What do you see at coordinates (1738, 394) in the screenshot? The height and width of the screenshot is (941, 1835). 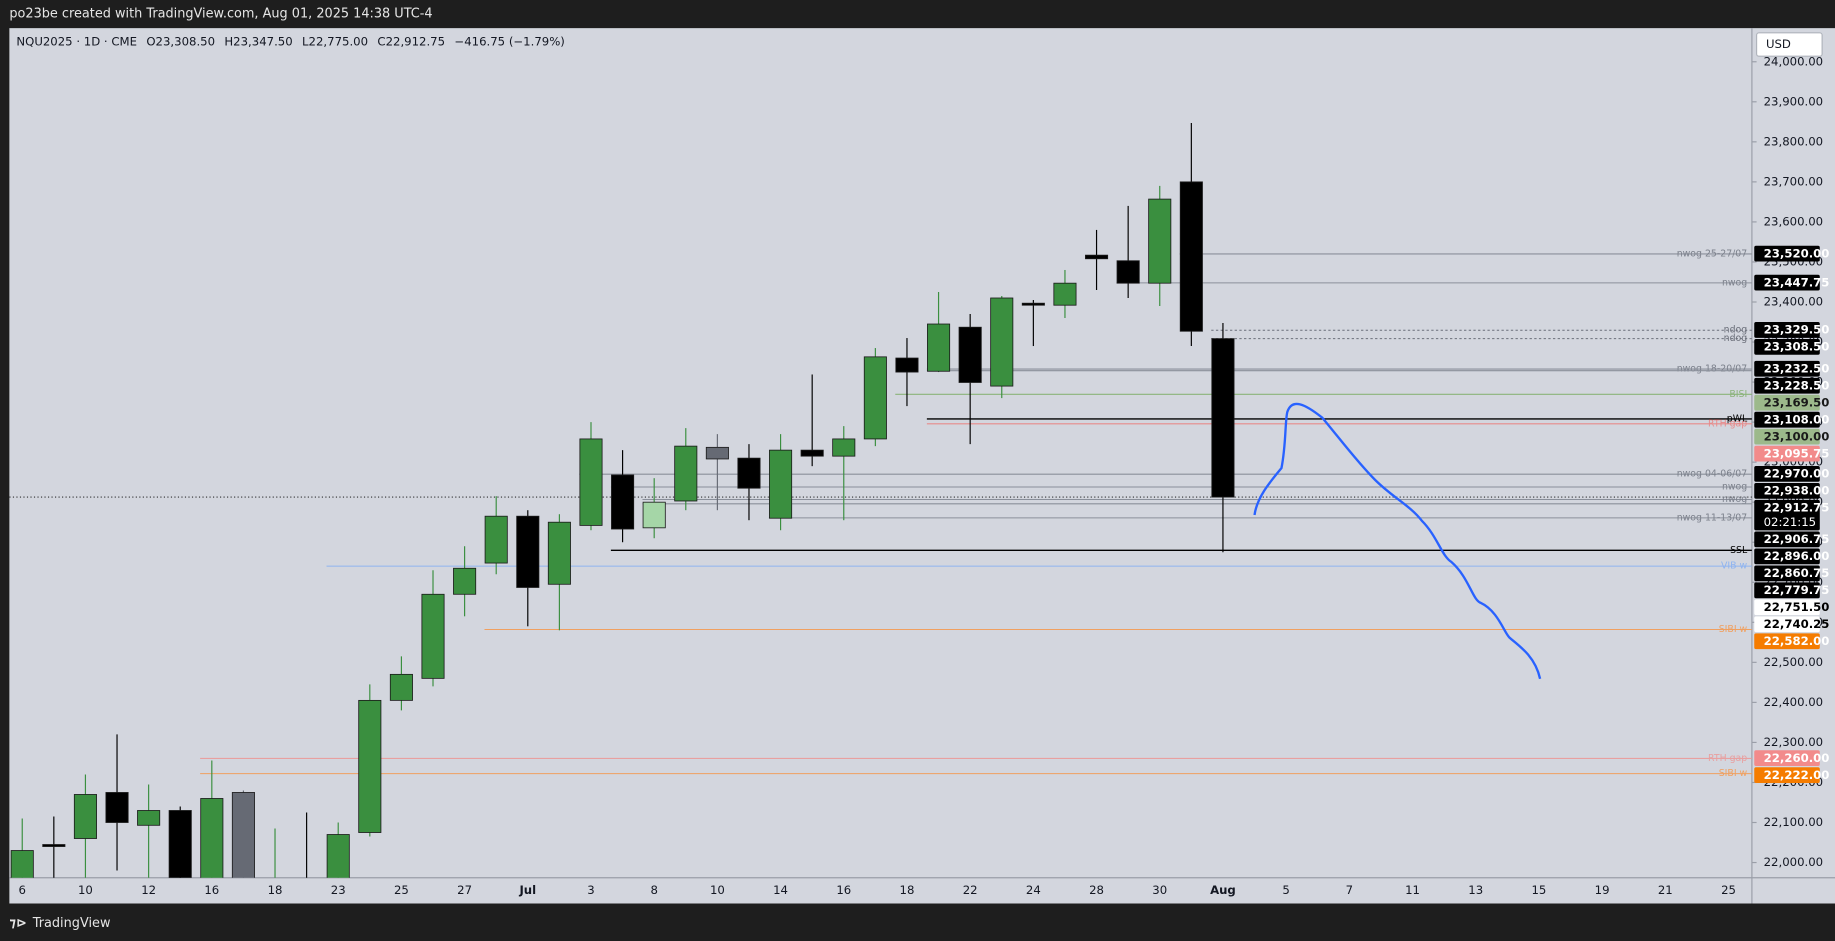 I see `level-label: BISI` at bounding box center [1738, 394].